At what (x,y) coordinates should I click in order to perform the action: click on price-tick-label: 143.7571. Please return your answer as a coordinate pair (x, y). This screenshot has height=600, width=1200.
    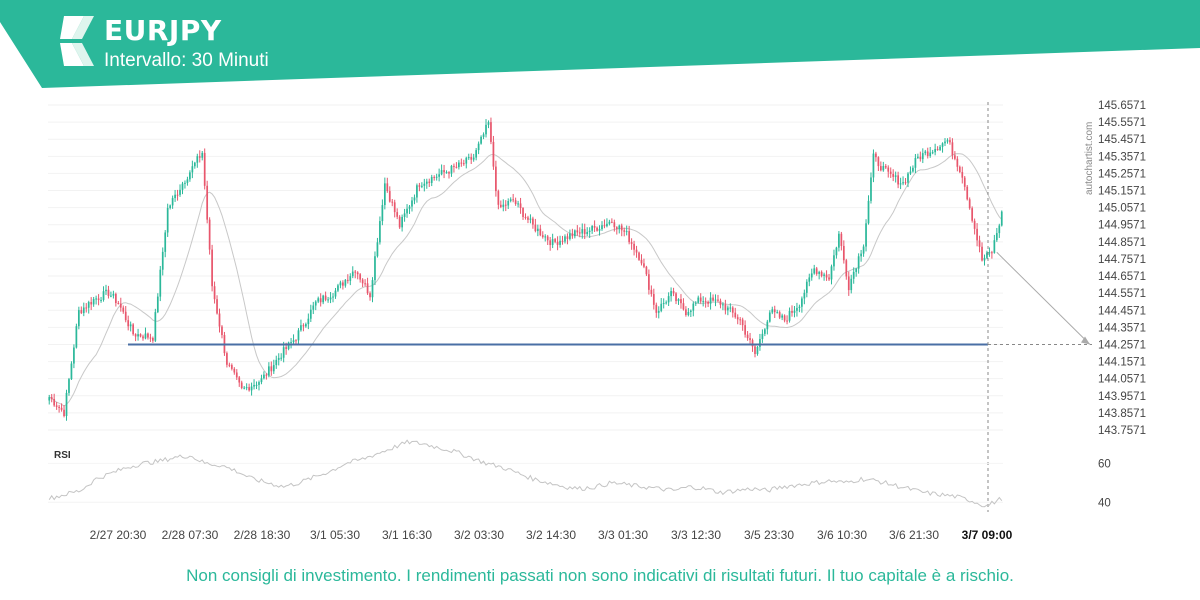
    Looking at the image, I should click on (1122, 431).